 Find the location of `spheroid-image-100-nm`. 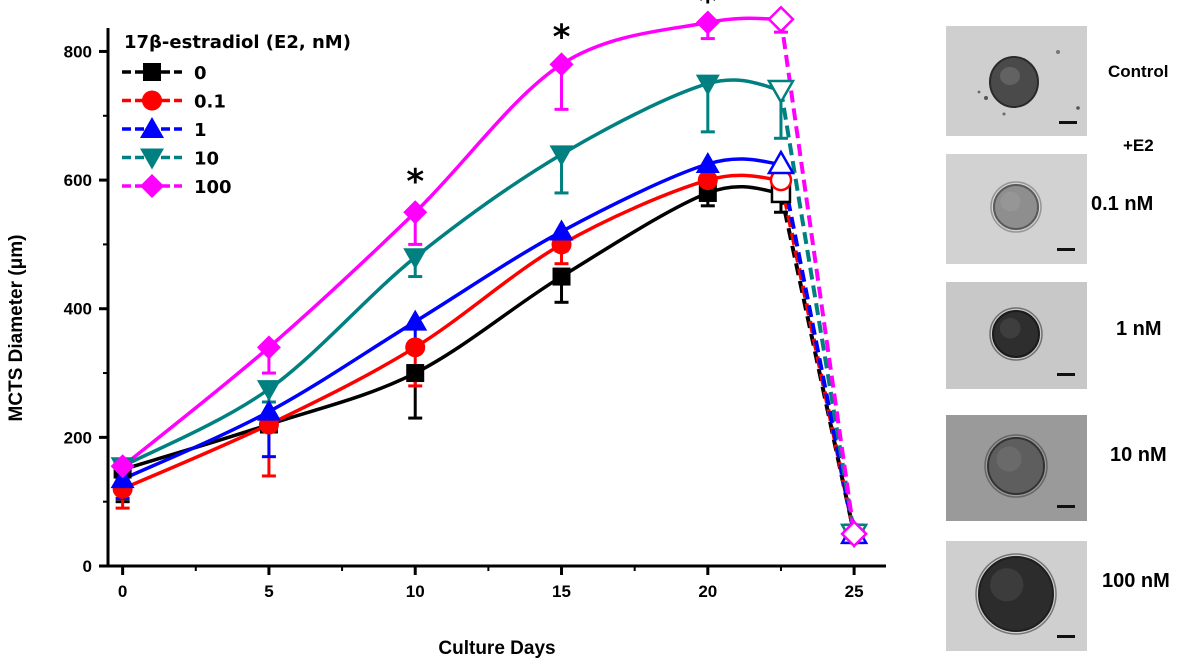

spheroid-image-100-nm is located at coordinates (1016, 596).